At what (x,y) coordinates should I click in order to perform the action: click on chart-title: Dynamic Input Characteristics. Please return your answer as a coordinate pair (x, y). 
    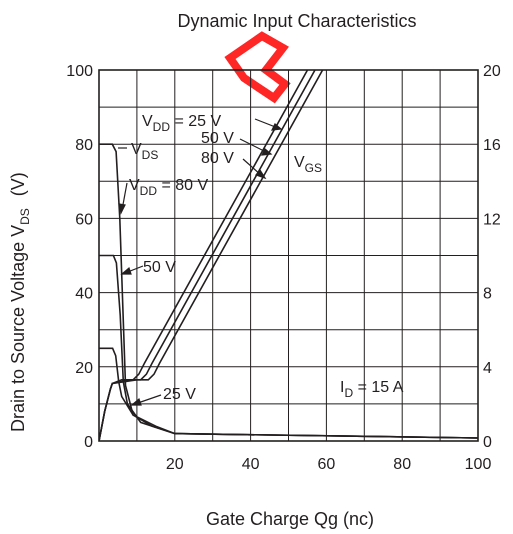
    Looking at the image, I should click on (296, 21).